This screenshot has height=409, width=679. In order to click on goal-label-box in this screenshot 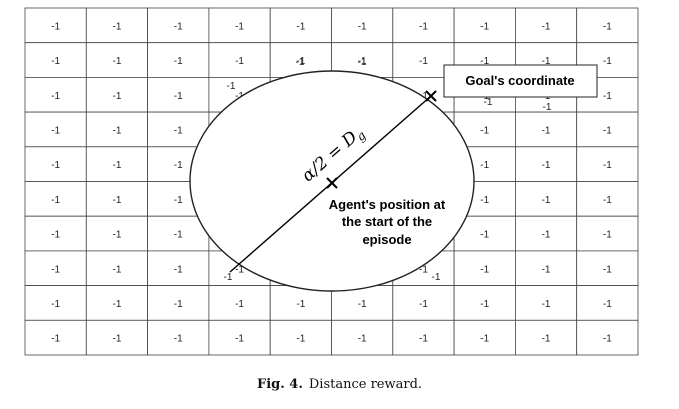, I will do `click(520, 81)`.